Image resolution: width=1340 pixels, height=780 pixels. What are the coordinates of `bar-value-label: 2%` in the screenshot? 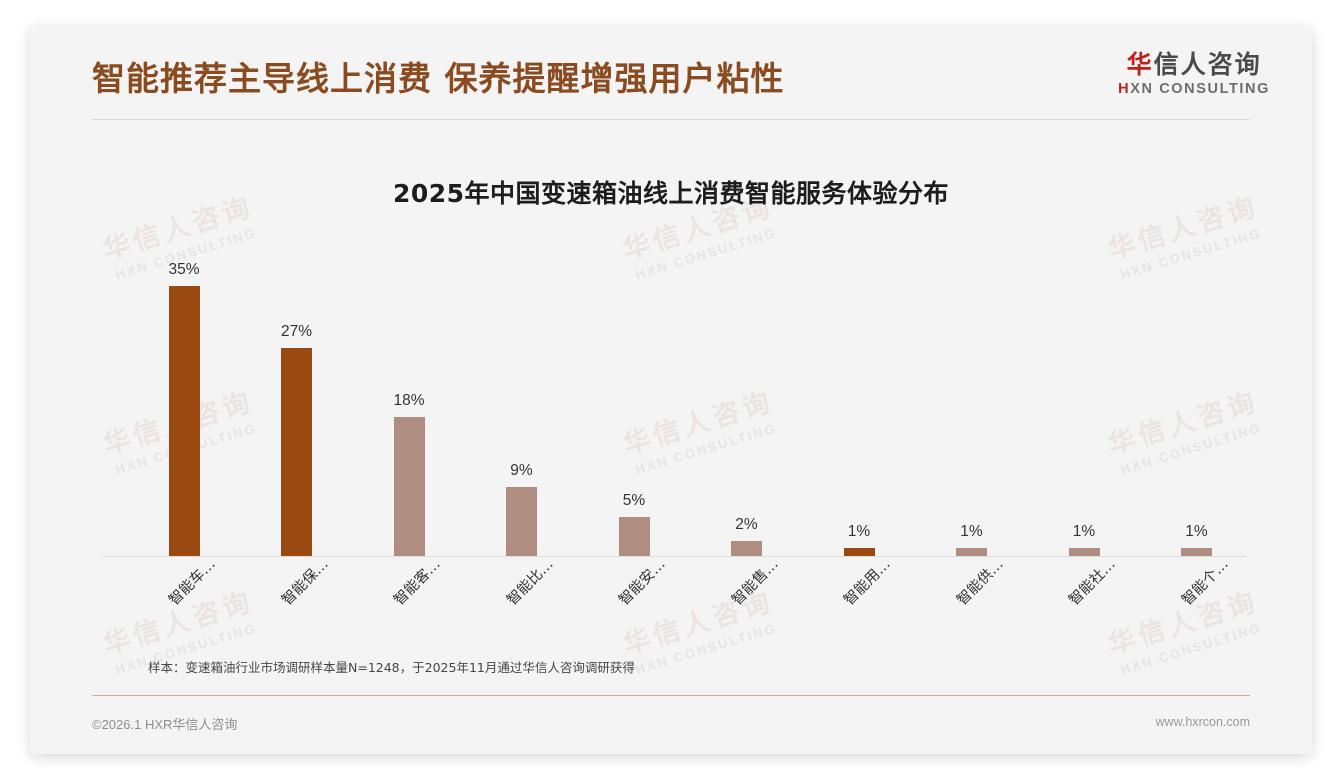 It's located at (746, 524).